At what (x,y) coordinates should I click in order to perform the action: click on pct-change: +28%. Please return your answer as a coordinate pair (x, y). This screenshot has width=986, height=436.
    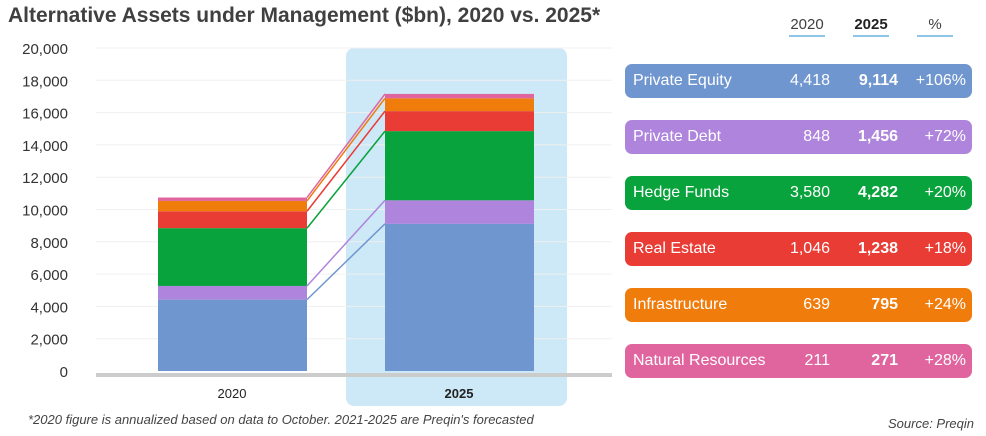
    Looking at the image, I should click on (945, 360).